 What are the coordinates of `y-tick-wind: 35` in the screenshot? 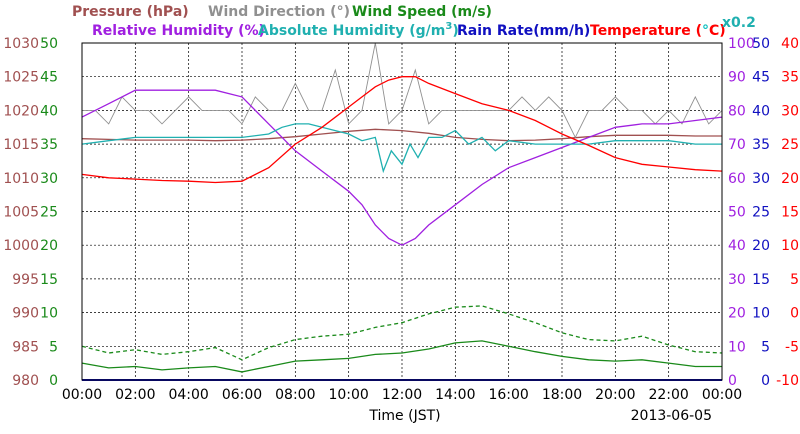 It's located at (49, 145).